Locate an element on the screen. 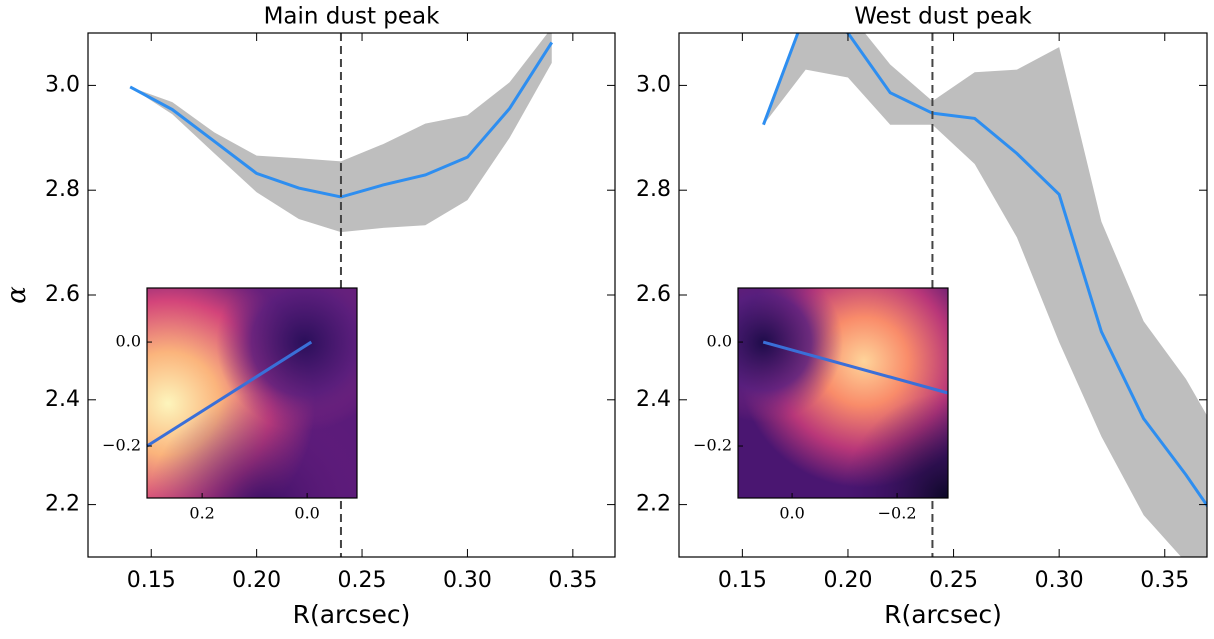 This screenshot has width=1214, height=639. uncertainty-band is located at coordinates (341, 133).